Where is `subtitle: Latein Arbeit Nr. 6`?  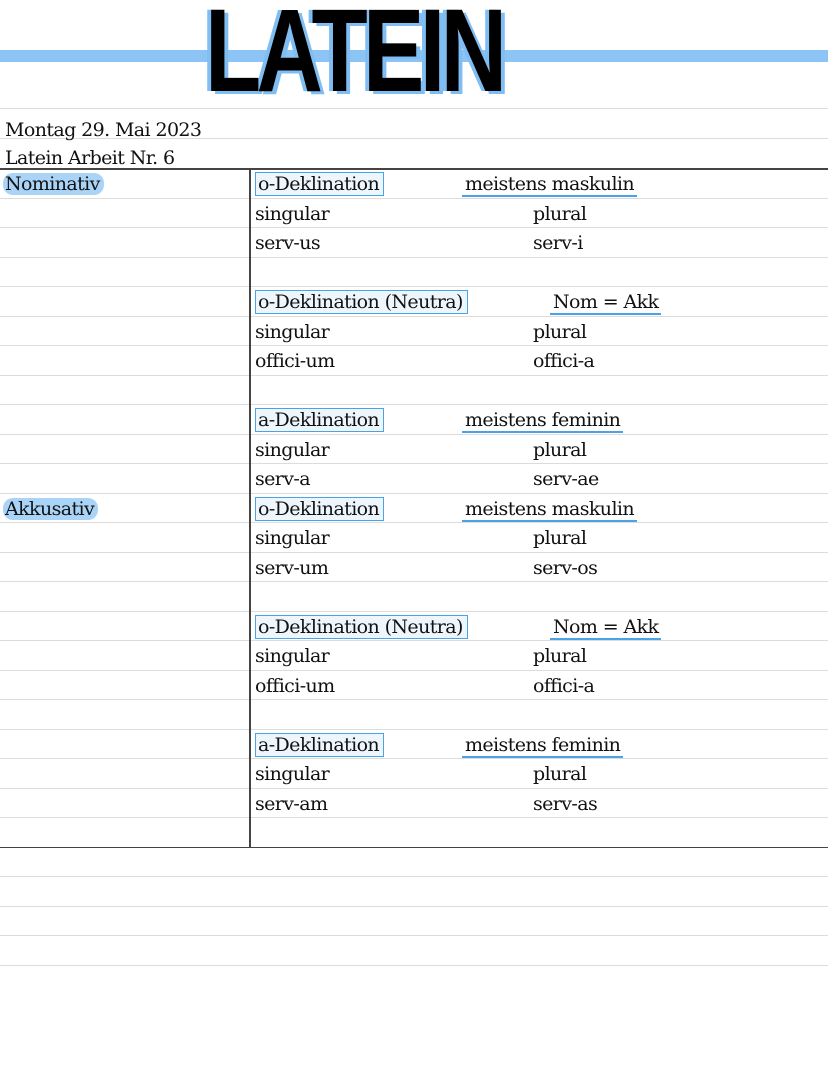 subtitle: Latein Arbeit Nr. 6 is located at coordinates (90, 158).